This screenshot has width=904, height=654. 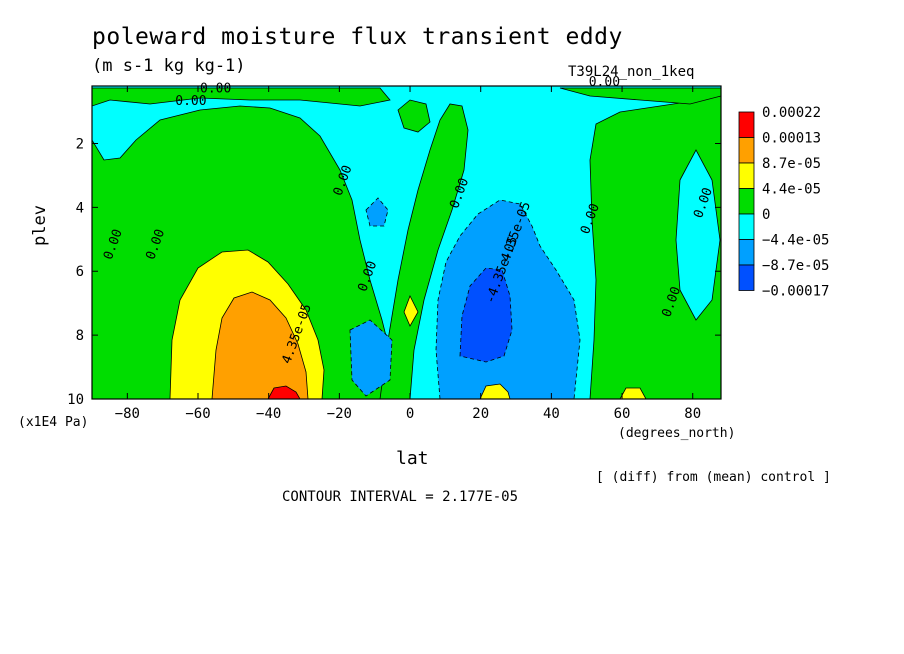 What do you see at coordinates (495, 391) in the screenshot?
I see `region-north-yellow` at bounding box center [495, 391].